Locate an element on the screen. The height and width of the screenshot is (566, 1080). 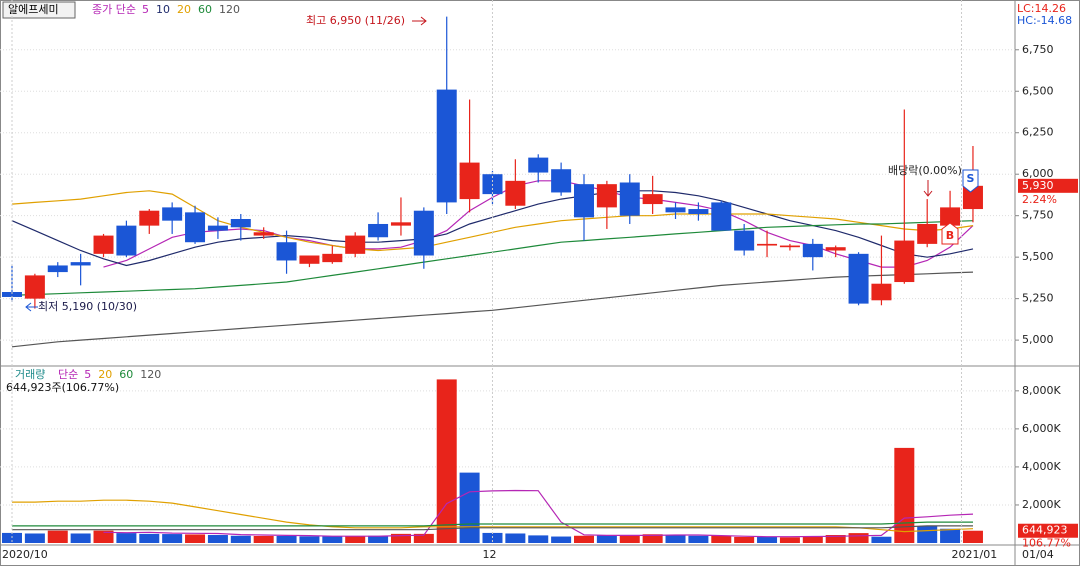
last-volume-box is located at coordinates (1048, 530).